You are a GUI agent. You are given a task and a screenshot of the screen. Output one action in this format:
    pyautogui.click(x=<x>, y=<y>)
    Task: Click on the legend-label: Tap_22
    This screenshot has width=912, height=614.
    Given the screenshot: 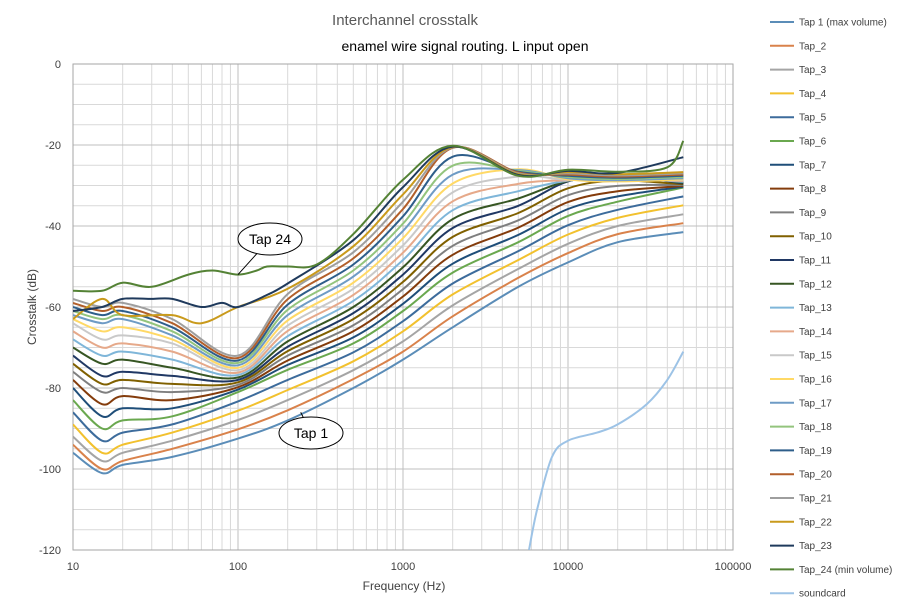 What is the action you would take?
    pyautogui.click(x=815, y=522)
    